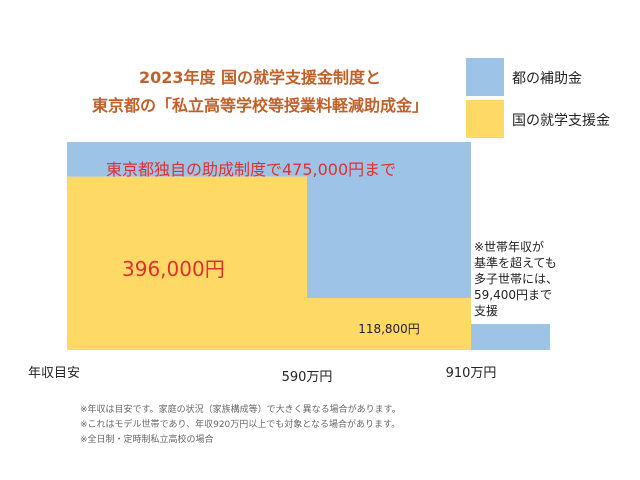 Image resolution: width=640 pixels, height=480 pixels. I want to click on chart-title-line2: 東京都の「私立高等学校等授業料軽減助成金」, so click(259, 105).